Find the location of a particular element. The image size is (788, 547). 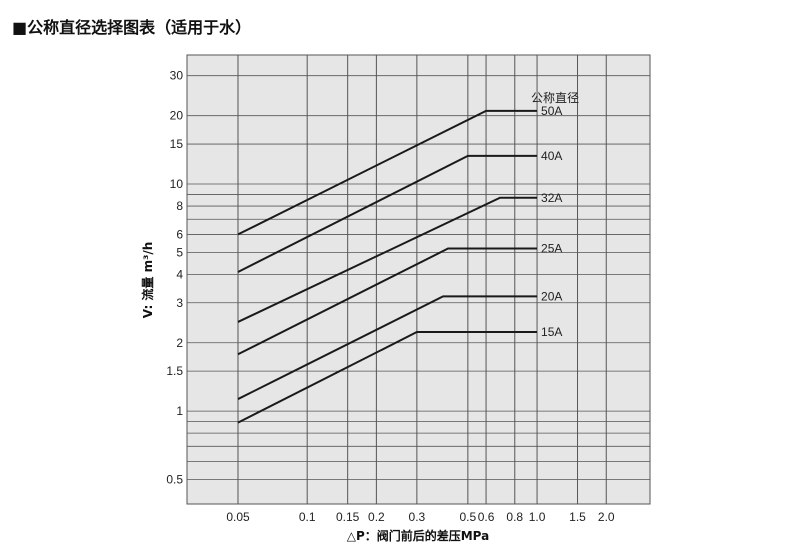

y-tick-label: 1 is located at coordinates (179, 411).